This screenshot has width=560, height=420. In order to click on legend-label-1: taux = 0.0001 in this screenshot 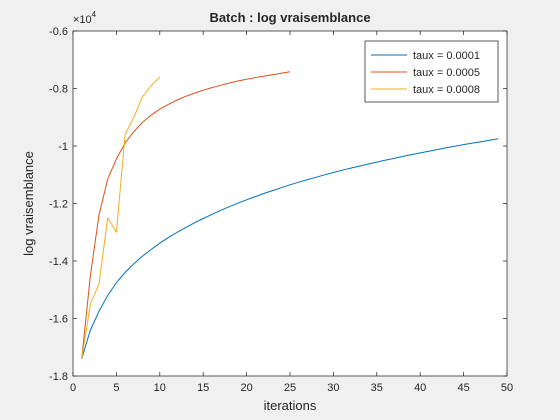, I will do `click(446, 56)`.